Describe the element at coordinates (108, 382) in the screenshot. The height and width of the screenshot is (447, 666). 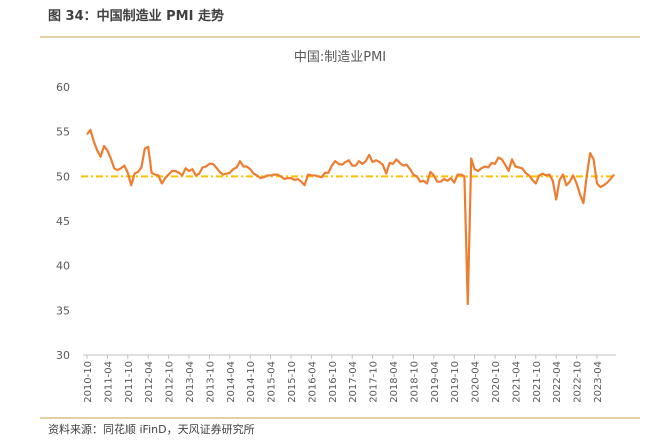
I see `x-tick-label: 2011-04` at that location.